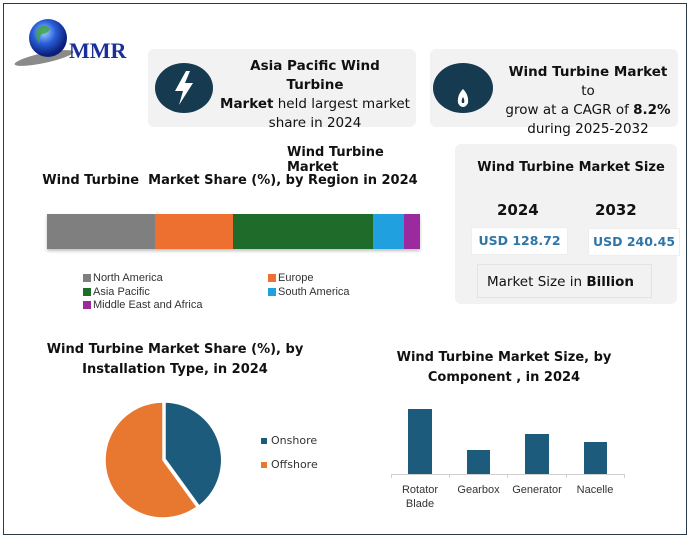 The image size is (691, 539). I want to click on region-stacked-bar, so click(233, 231).